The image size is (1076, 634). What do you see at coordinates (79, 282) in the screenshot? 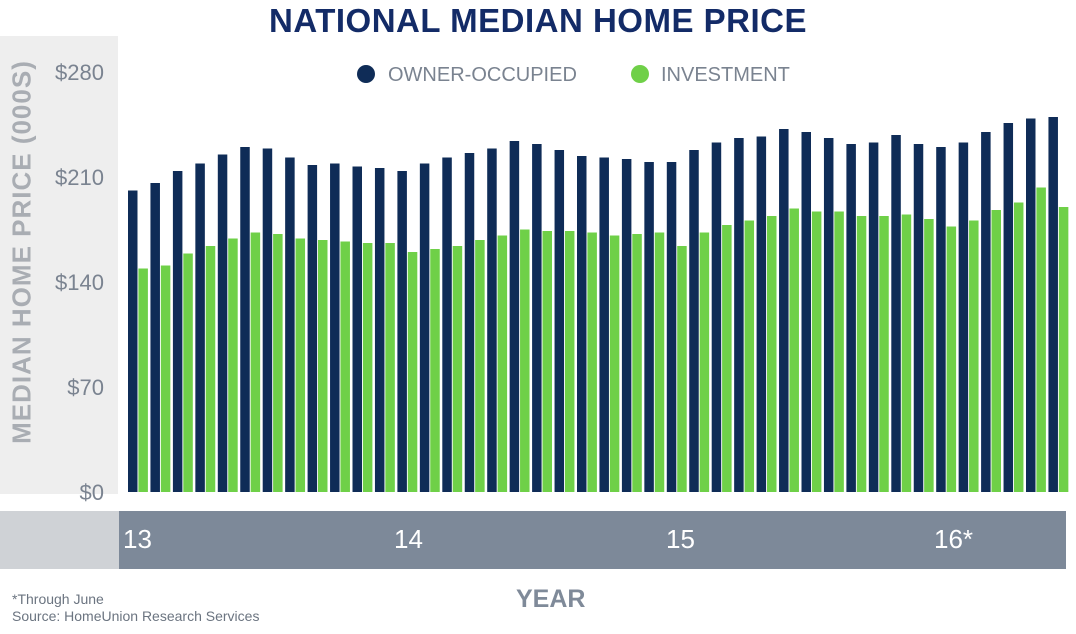
I see `y-tick-label: $140` at bounding box center [79, 282].